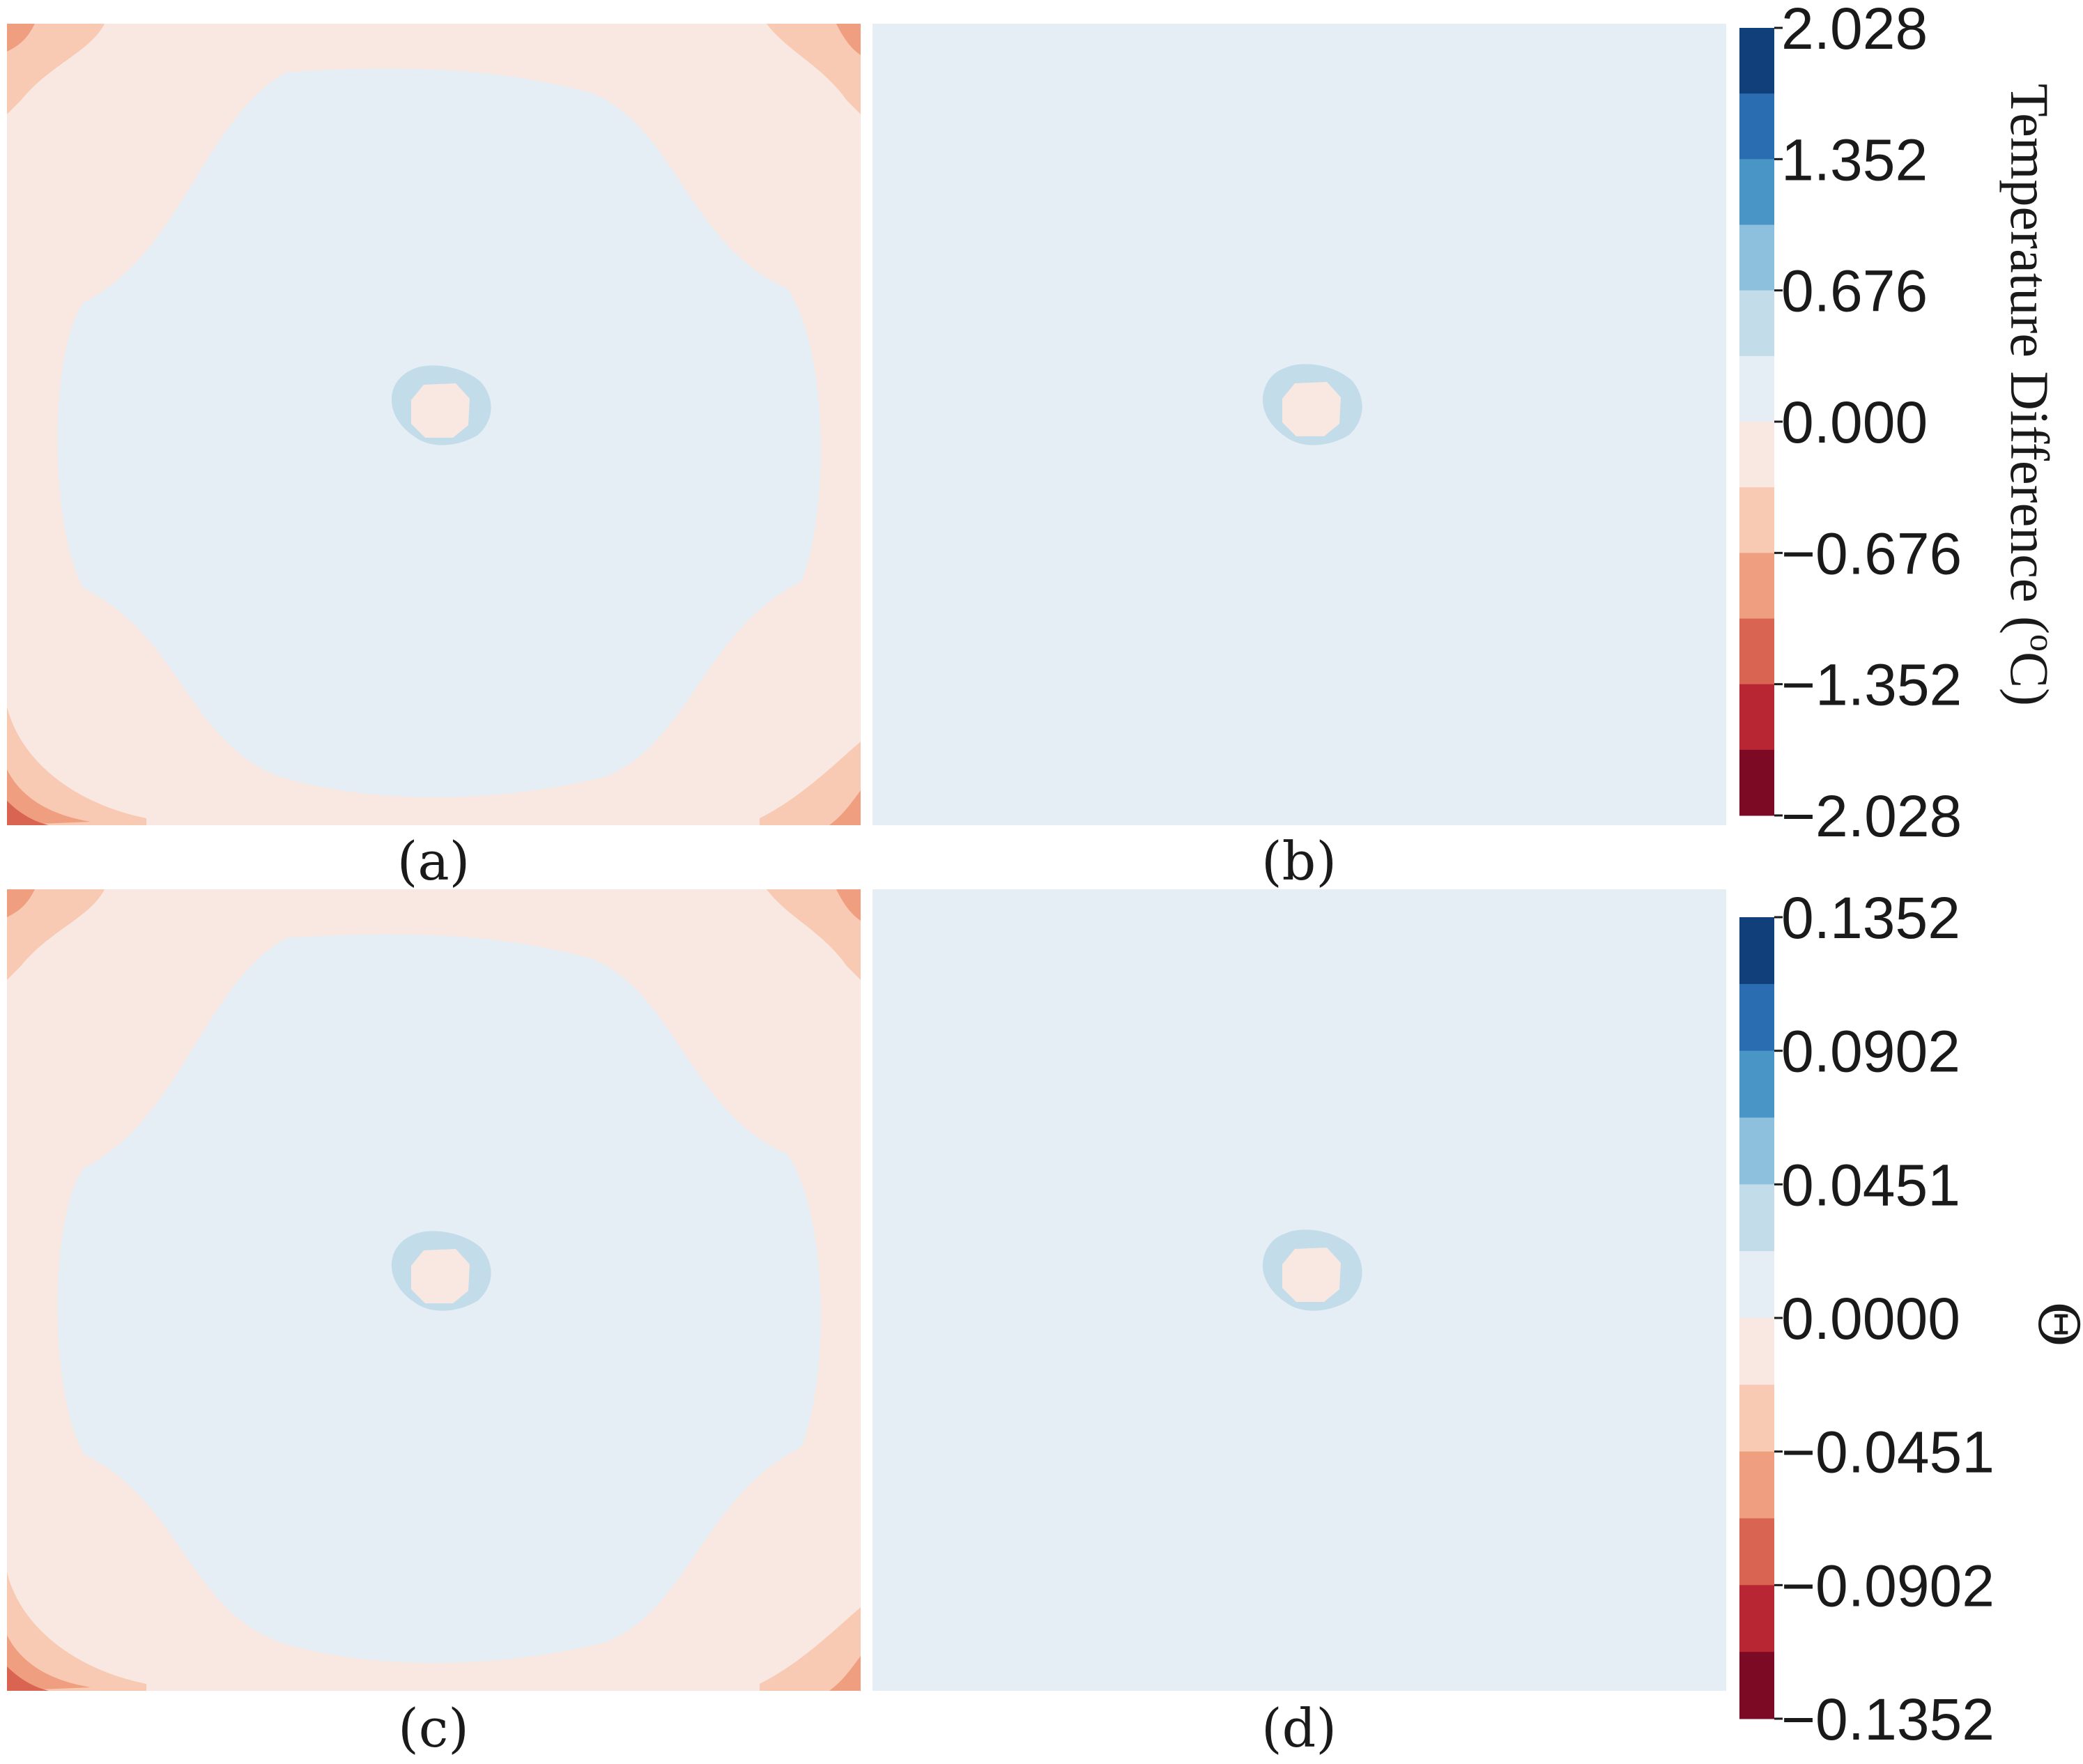 The width and height of the screenshot is (2083, 1764). Describe the element at coordinates (1299, 861) in the screenshot. I see `panel-label-b: (b)` at that location.